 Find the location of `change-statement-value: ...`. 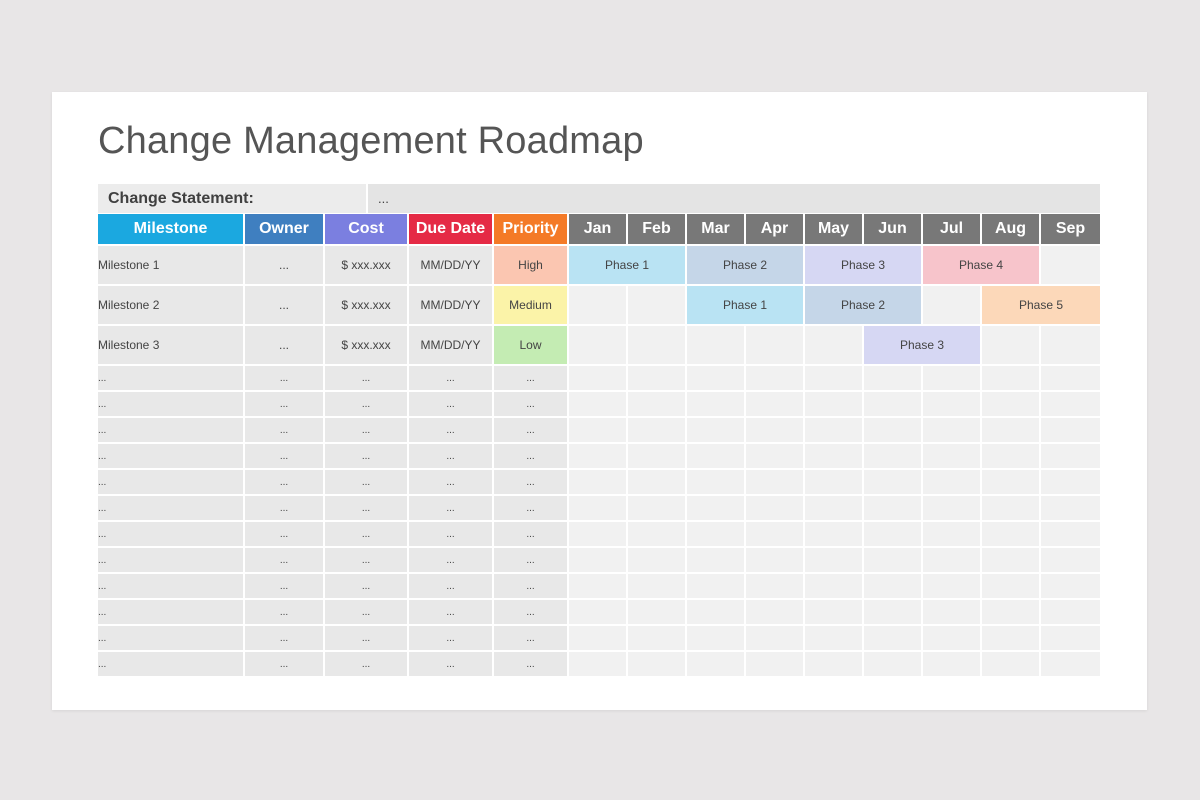

change-statement-value: ... is located at coordinates (734, 198).